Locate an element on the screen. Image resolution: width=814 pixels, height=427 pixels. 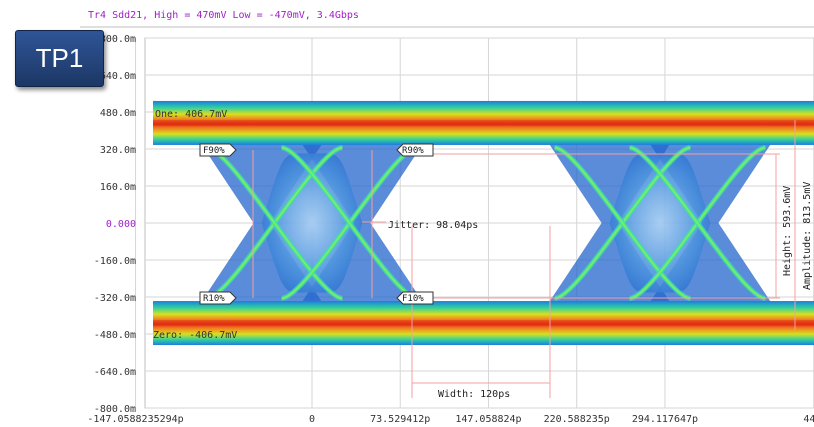
marker-f90-label: F90% is located at coordinates (214, 151).